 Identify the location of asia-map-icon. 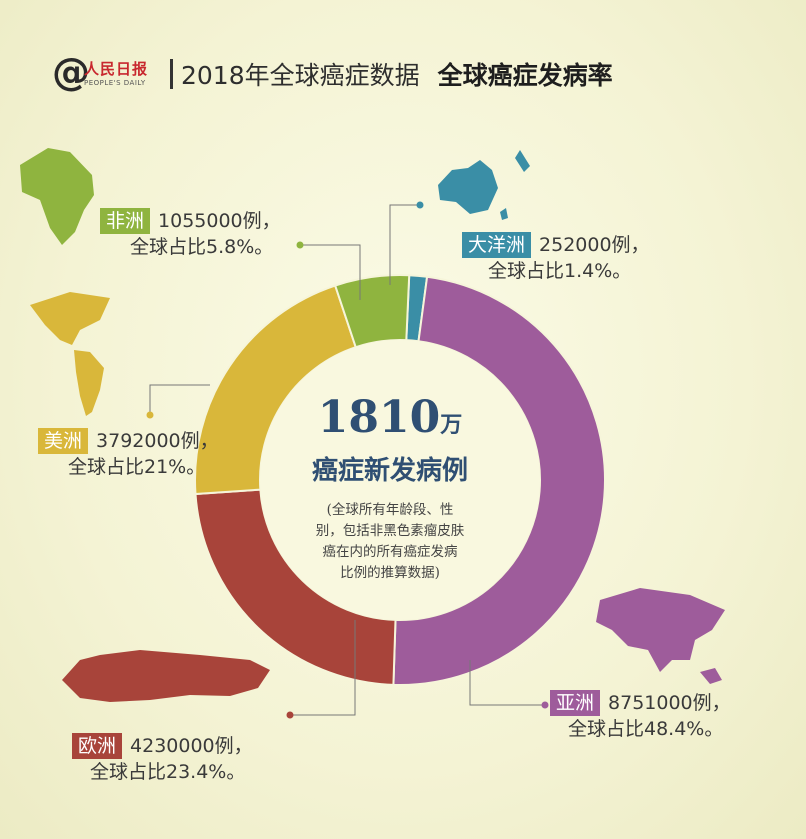
(660, 636).